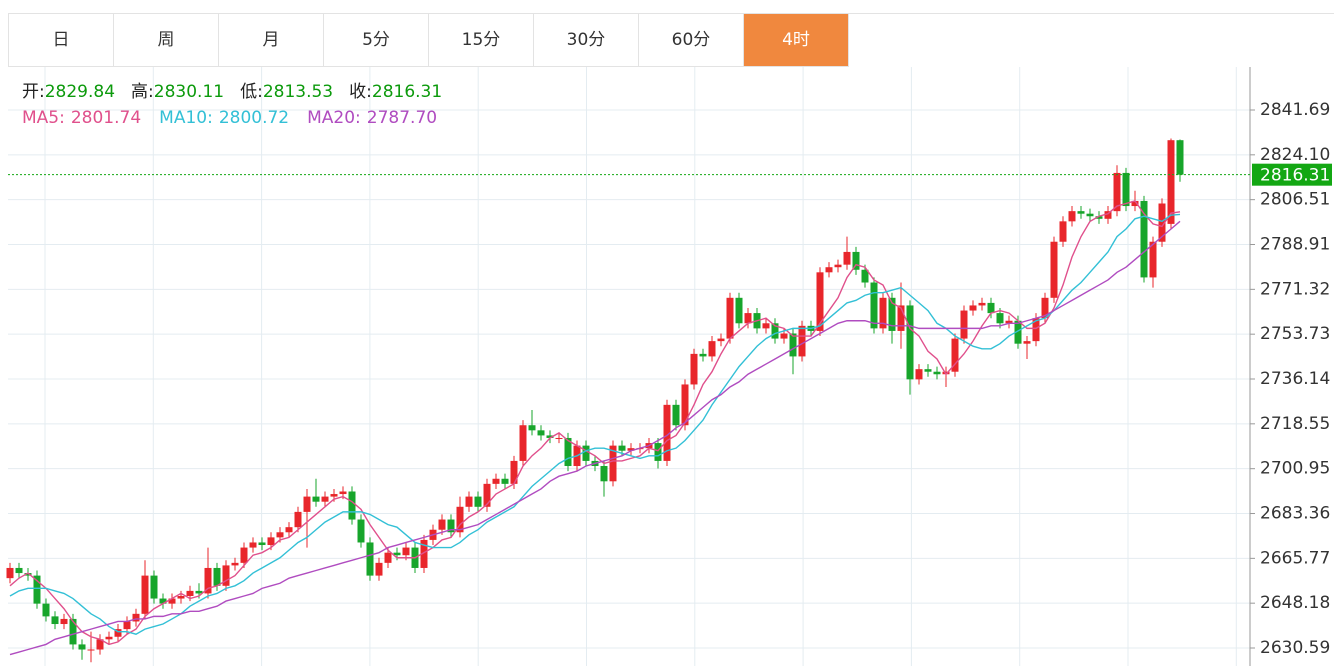 Image resolution: width=1334 pixels, height=666 pixels. I want to click on info-value: 2813.53, so click(298, 92).